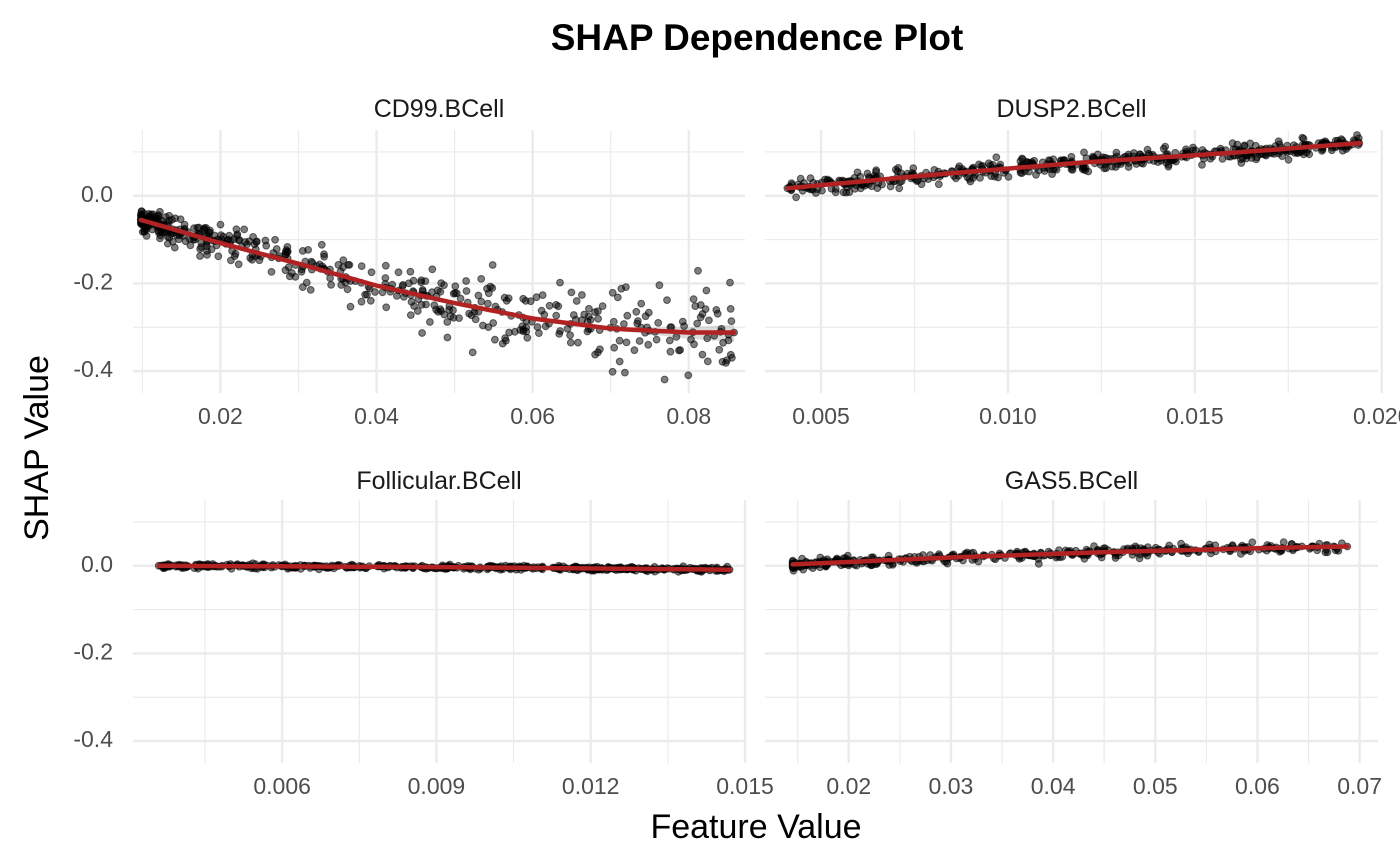 This screenshot has height=865, width=1400. What do you see at coordinates (1071, 109) in the screenshot?
I see `facet-label: DUSP2.BCell` at bounding box center [1071, 109].